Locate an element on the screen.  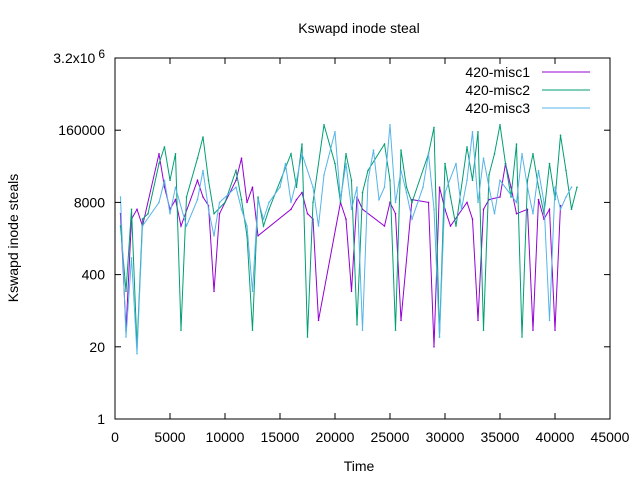
x-tick-label: 0 is located at coordinates (115, 437).